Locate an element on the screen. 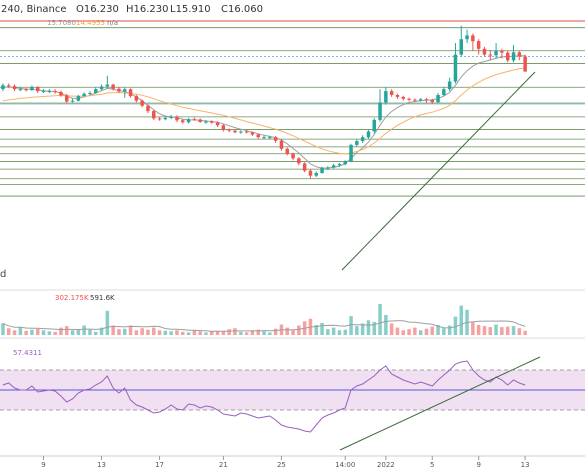  volume-ma-line is located at coordinates (264, 326).